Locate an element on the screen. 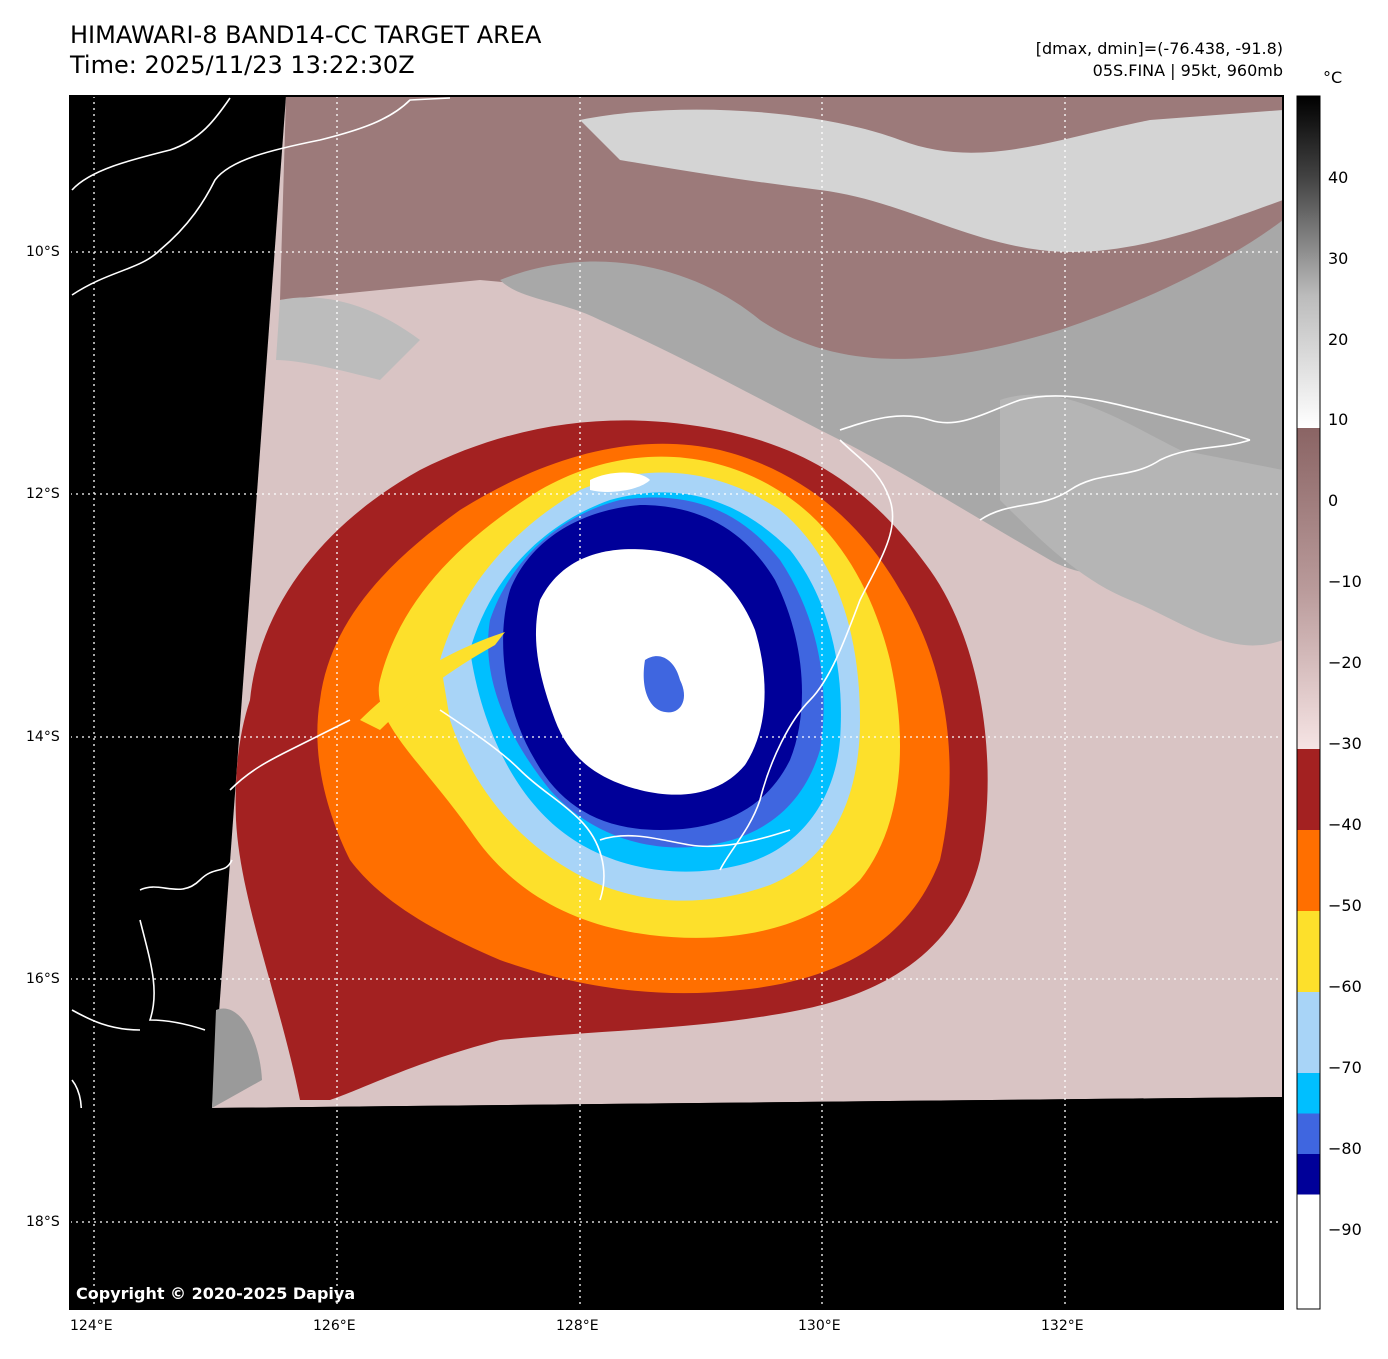 The height and width of the screenshot is (1359, 1388). colorbar-tick: 20 is located at coordinates (1338, 339).